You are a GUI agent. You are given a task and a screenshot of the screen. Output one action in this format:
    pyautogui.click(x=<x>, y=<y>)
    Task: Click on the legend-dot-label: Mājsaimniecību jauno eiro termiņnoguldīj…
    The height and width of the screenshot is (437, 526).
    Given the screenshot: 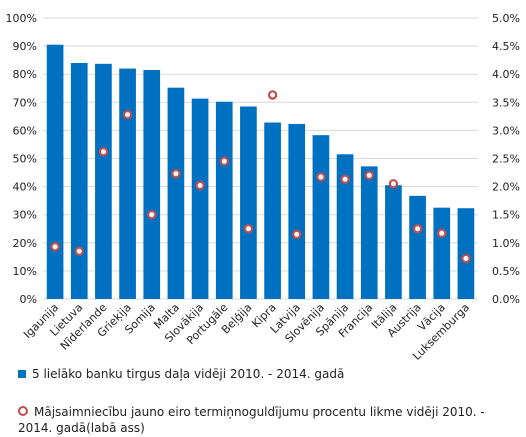 What is the action you would take?
    pyautogui.click(x=251, y=420)
    